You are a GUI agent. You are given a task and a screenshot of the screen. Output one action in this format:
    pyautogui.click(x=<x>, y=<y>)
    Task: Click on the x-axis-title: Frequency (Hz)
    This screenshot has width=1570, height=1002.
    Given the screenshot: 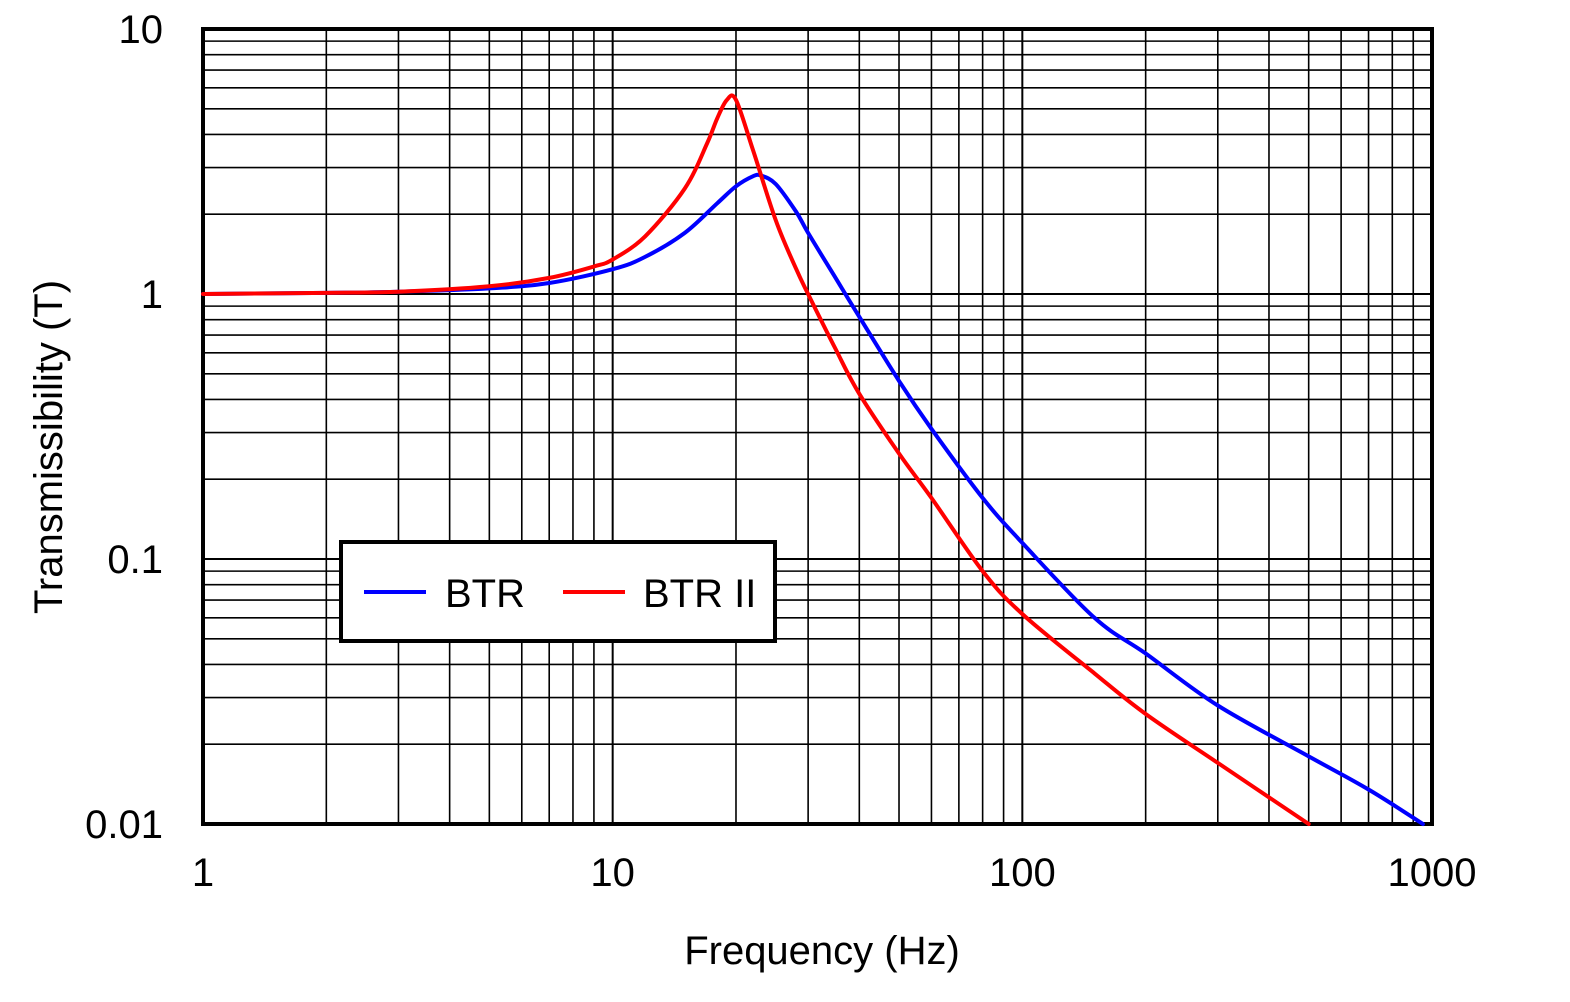 What is the action you would take?
    pyautogui.click(x=822, y=951)
    